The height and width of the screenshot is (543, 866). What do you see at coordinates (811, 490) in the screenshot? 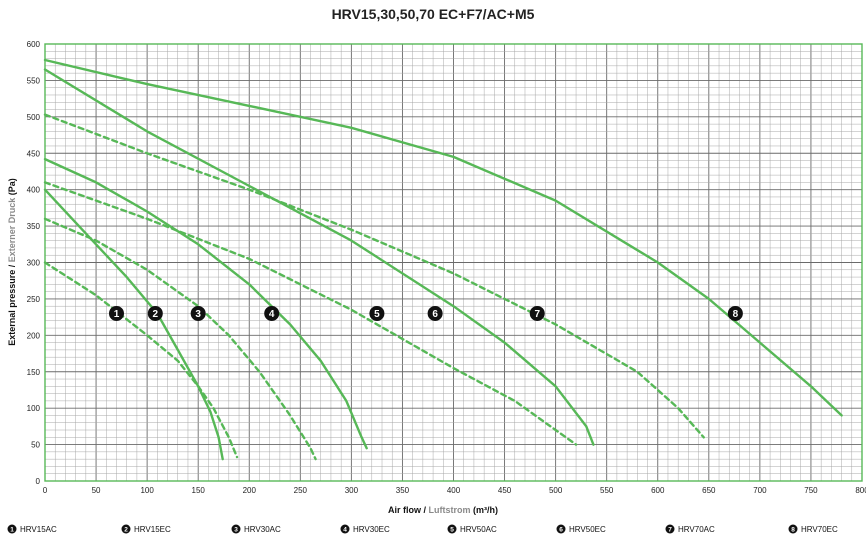
I see `x-tick-label: 750` at bounding box center [811, 490].